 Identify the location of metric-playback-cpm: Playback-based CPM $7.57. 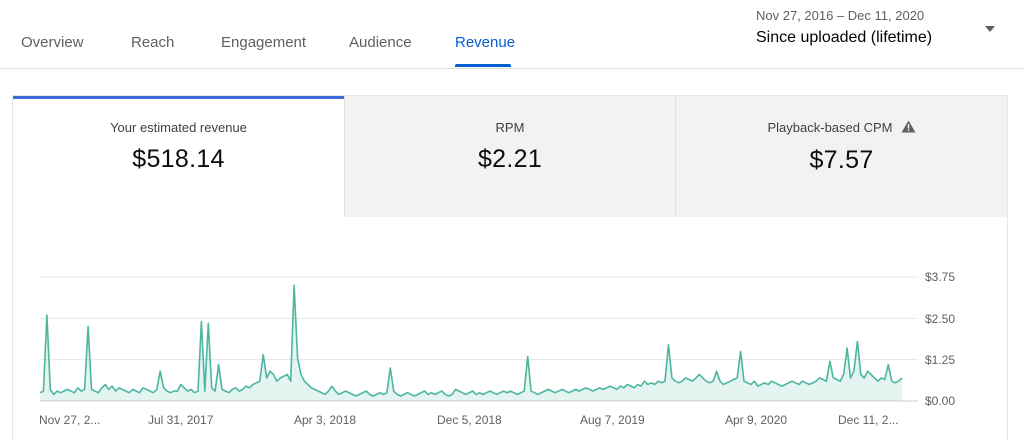
(841, 156).